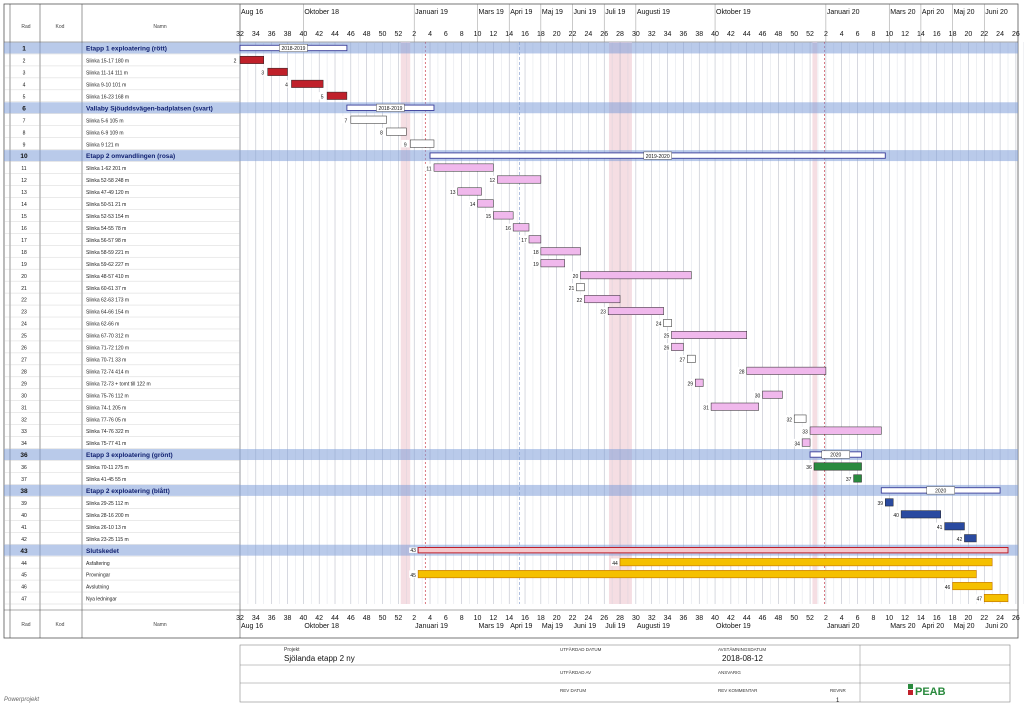  Describe the element at coordinates (940, 492) in the screenshot. I see `summary-bar-label: 2020` at that location.